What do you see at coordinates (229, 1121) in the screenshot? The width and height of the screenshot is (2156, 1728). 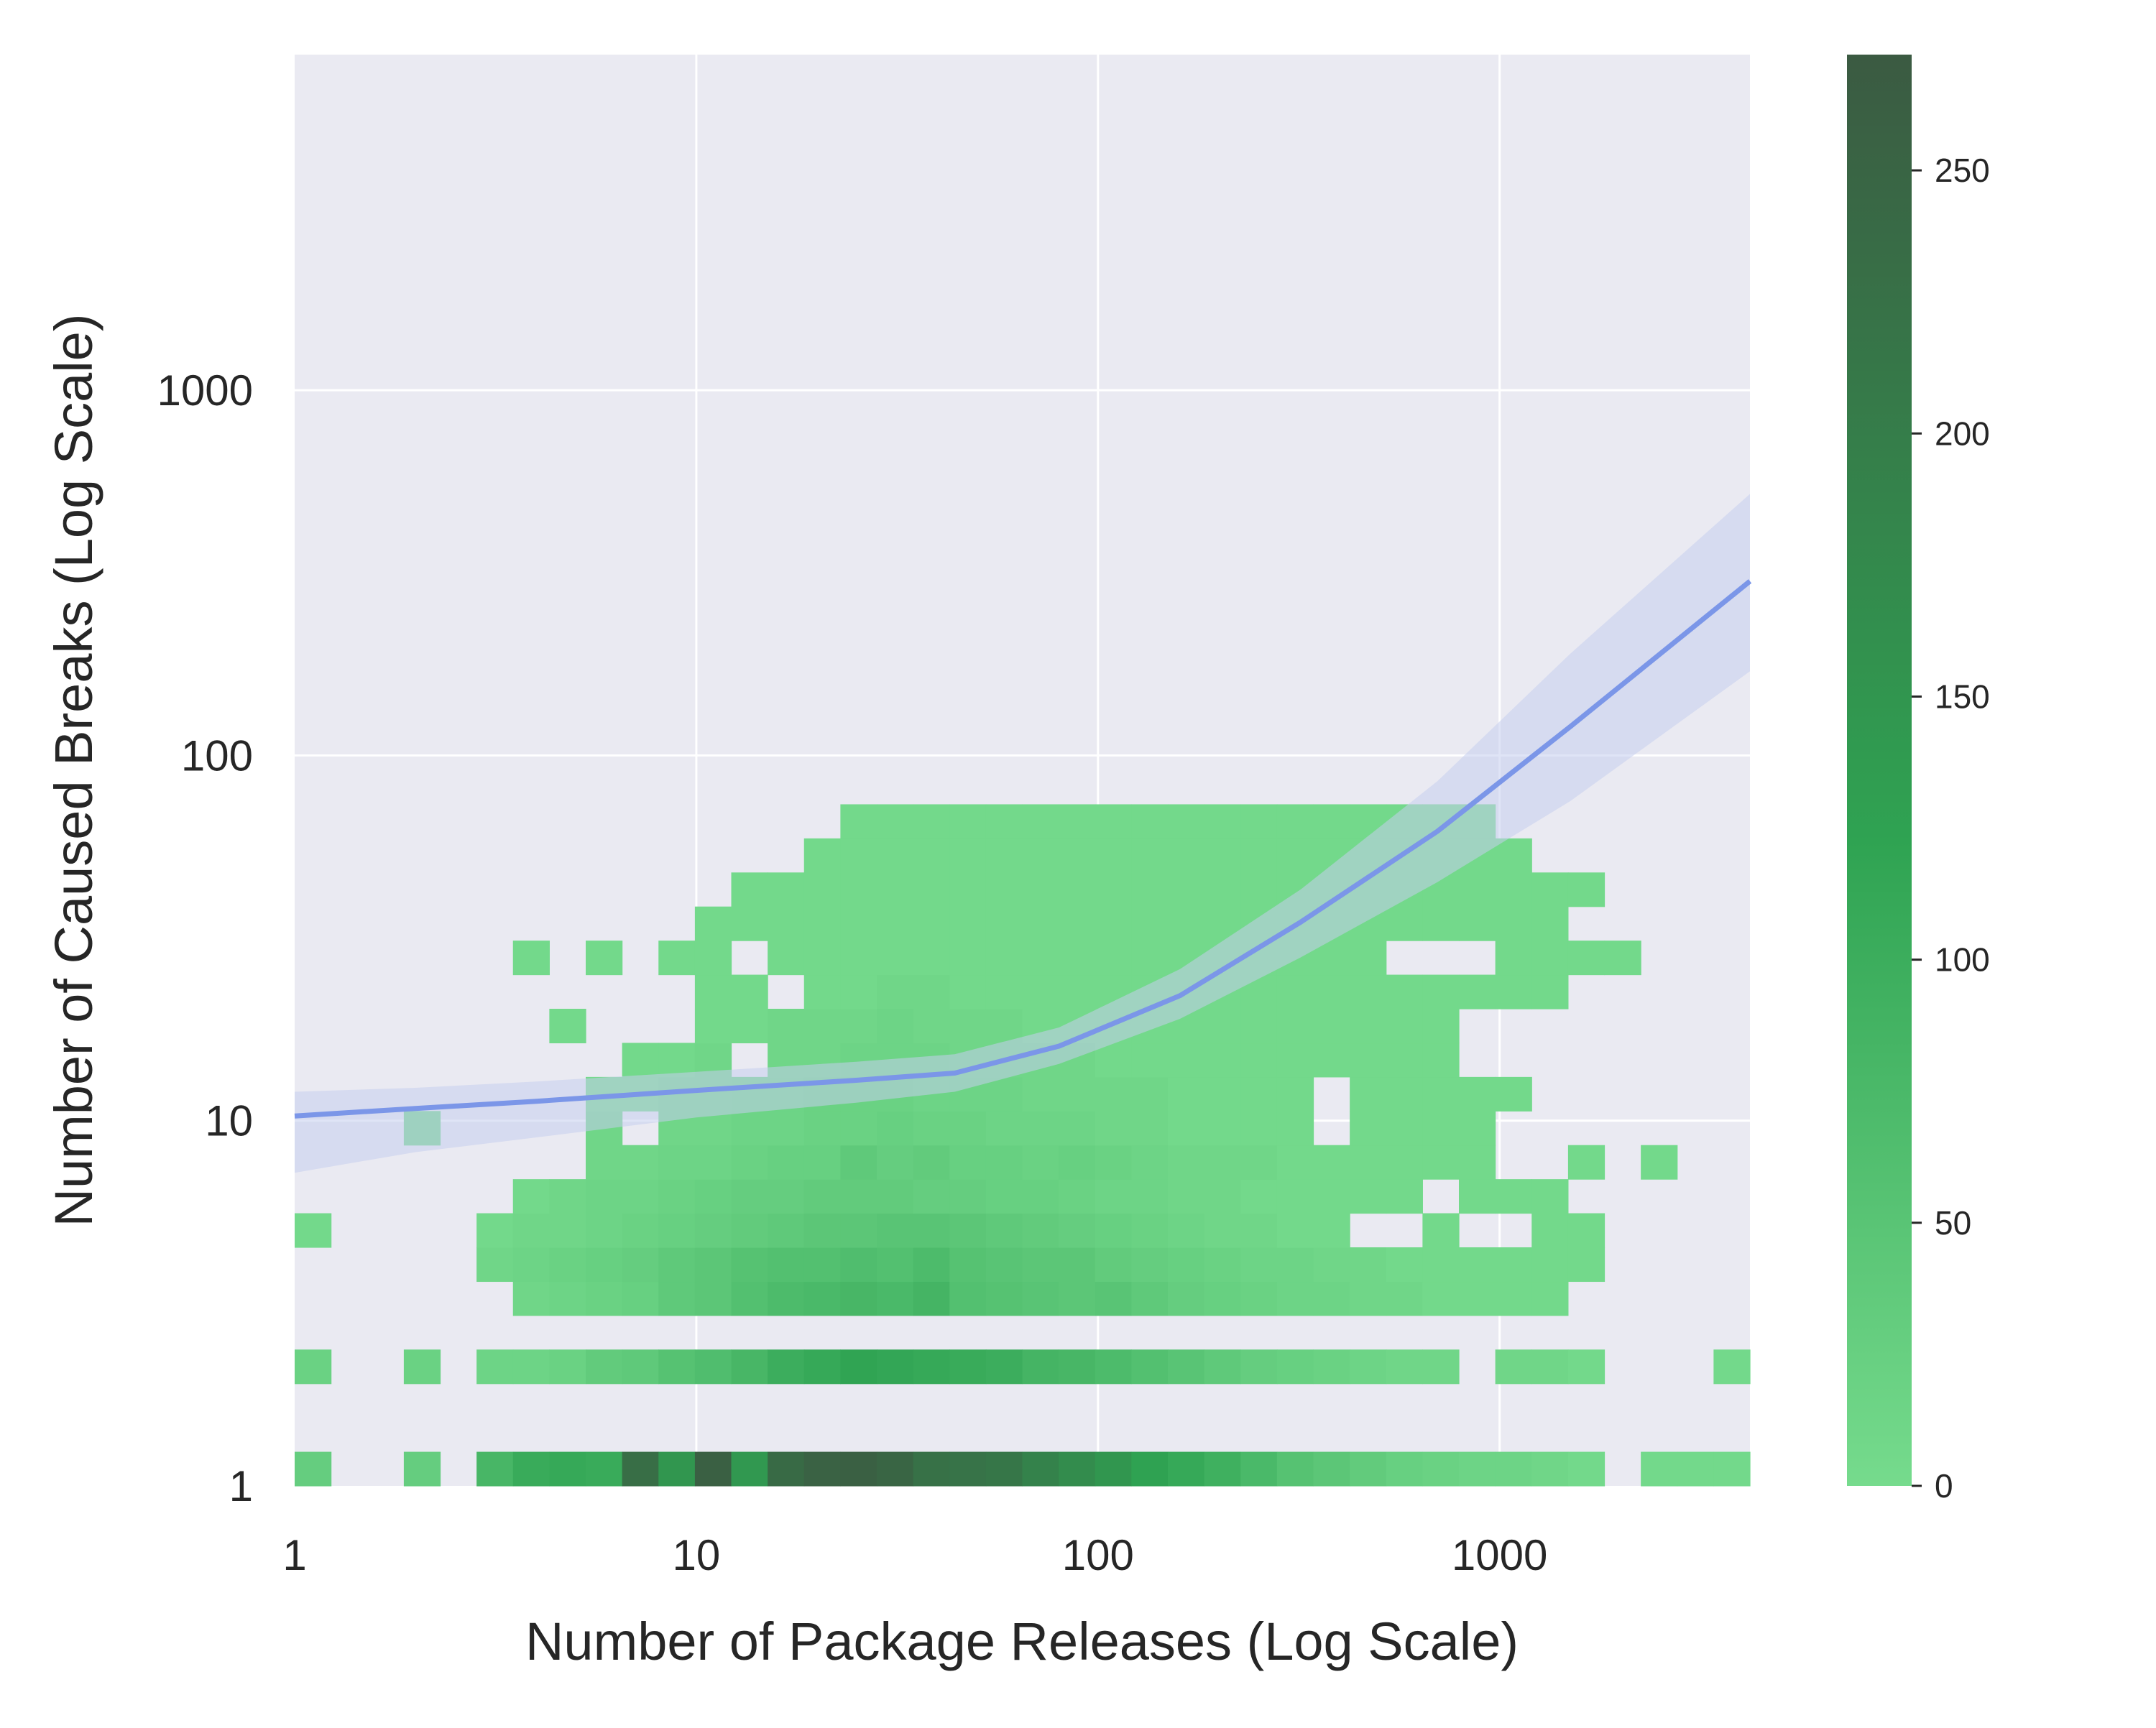 I see `y-tick-label: 10` at bounding box center [229, 1121].